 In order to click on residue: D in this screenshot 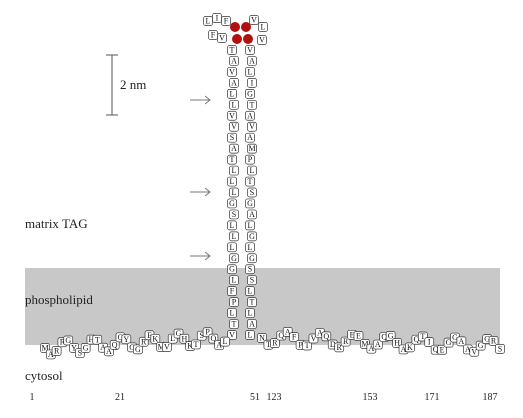, I will do `click(333, 344)`.